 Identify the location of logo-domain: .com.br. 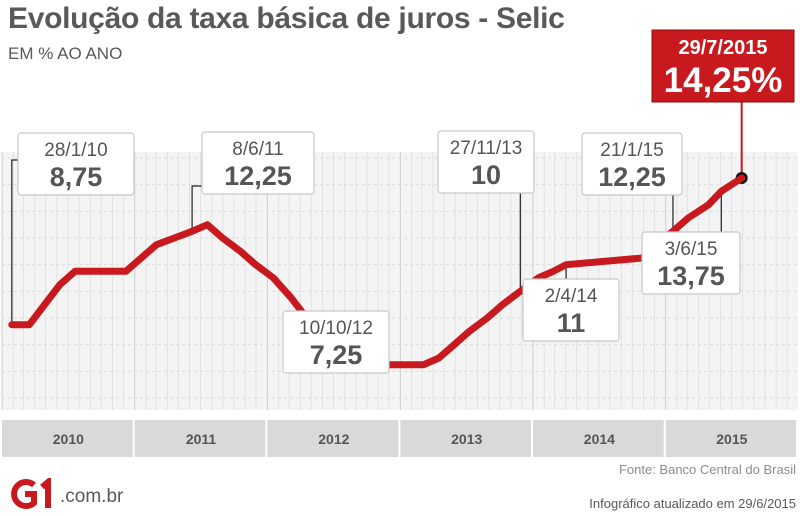
(92, 496).